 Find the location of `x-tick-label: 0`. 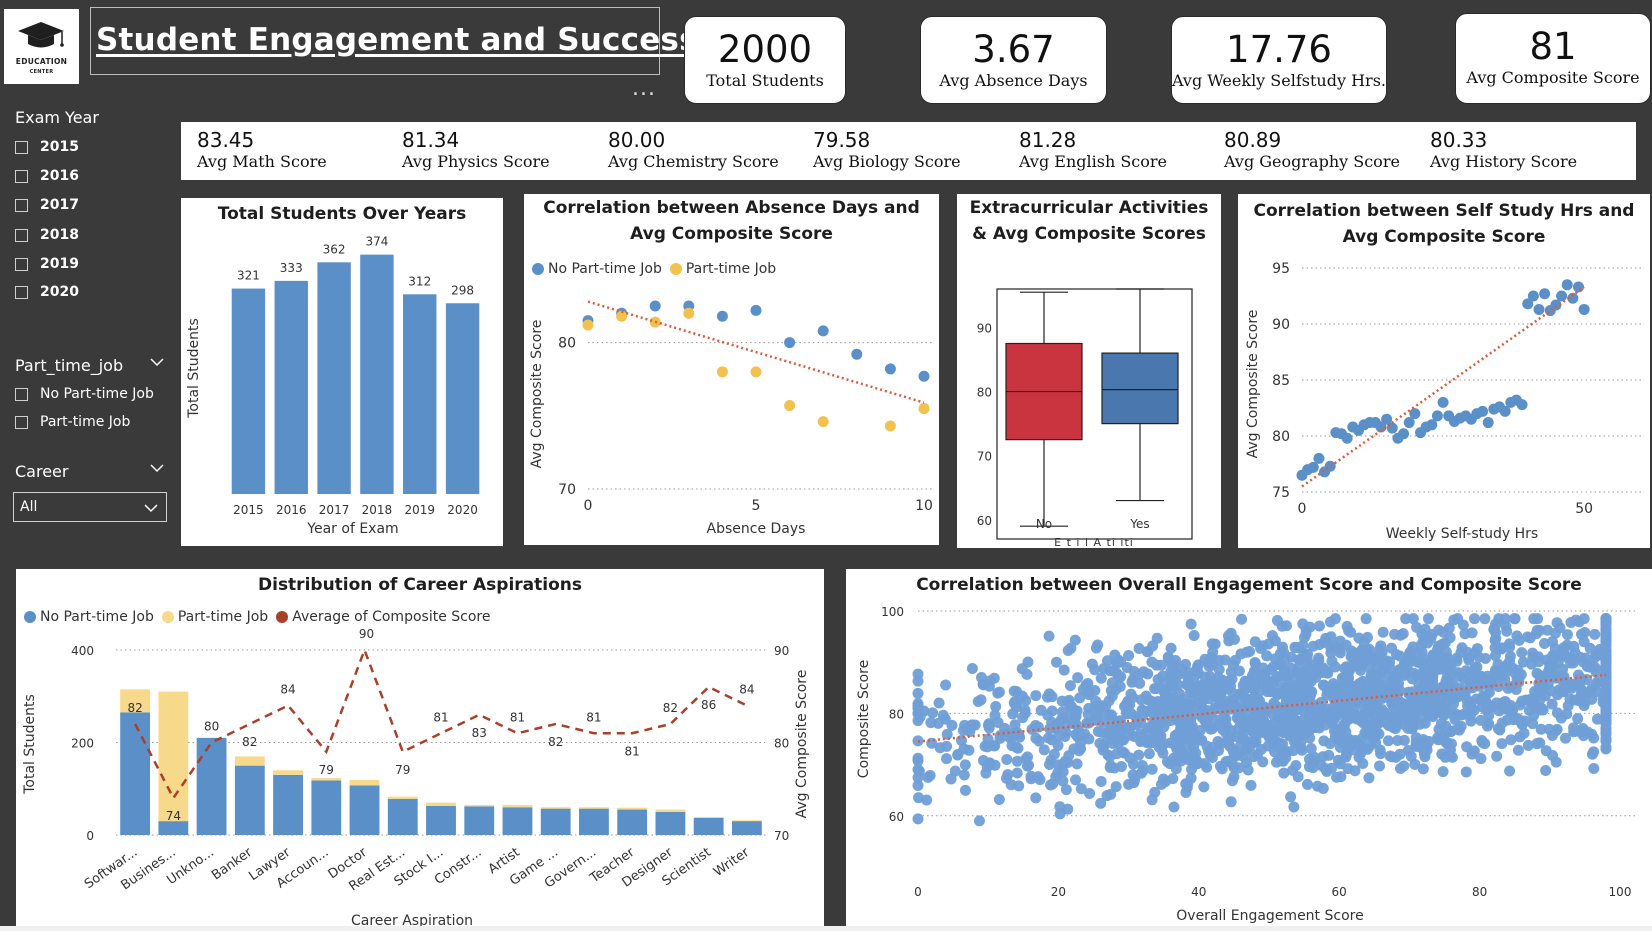

x-tick-label: 0 is located at coordinates (1302, 509).